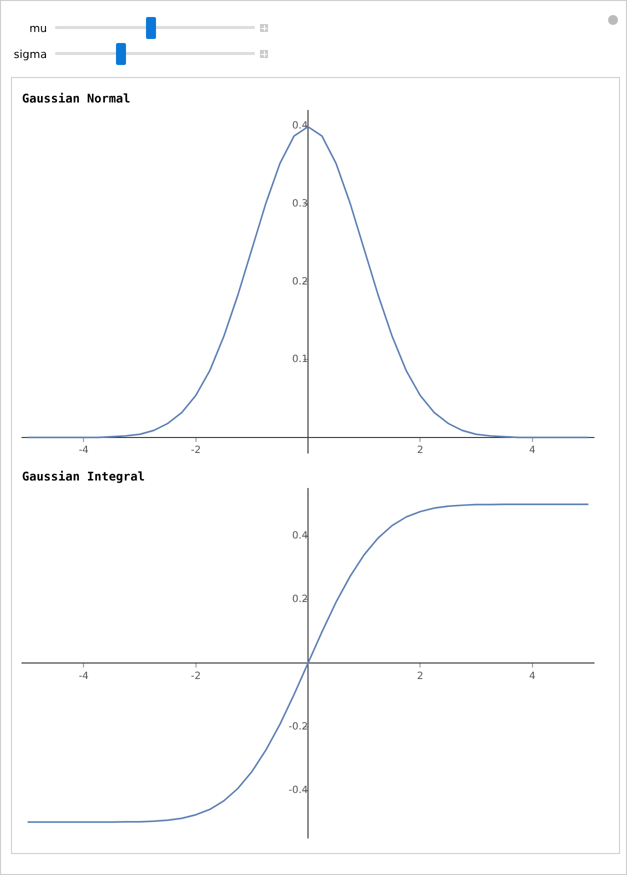 This screenshot has width=627, height=875. I want to click on text: mu, so click(37, 28).